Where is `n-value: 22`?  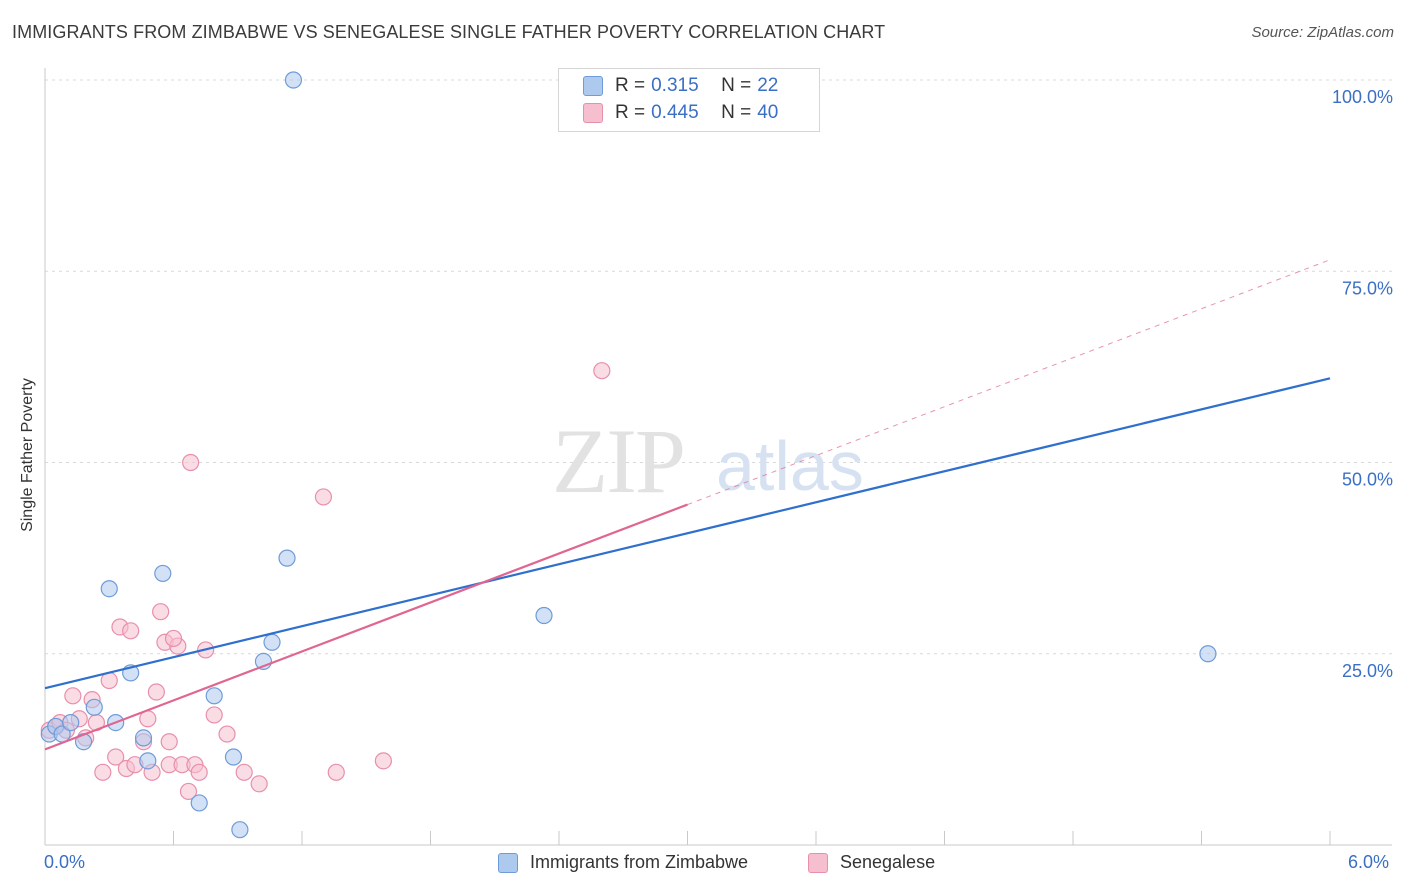 n-value: 22 is located at coordinates (768, 85).